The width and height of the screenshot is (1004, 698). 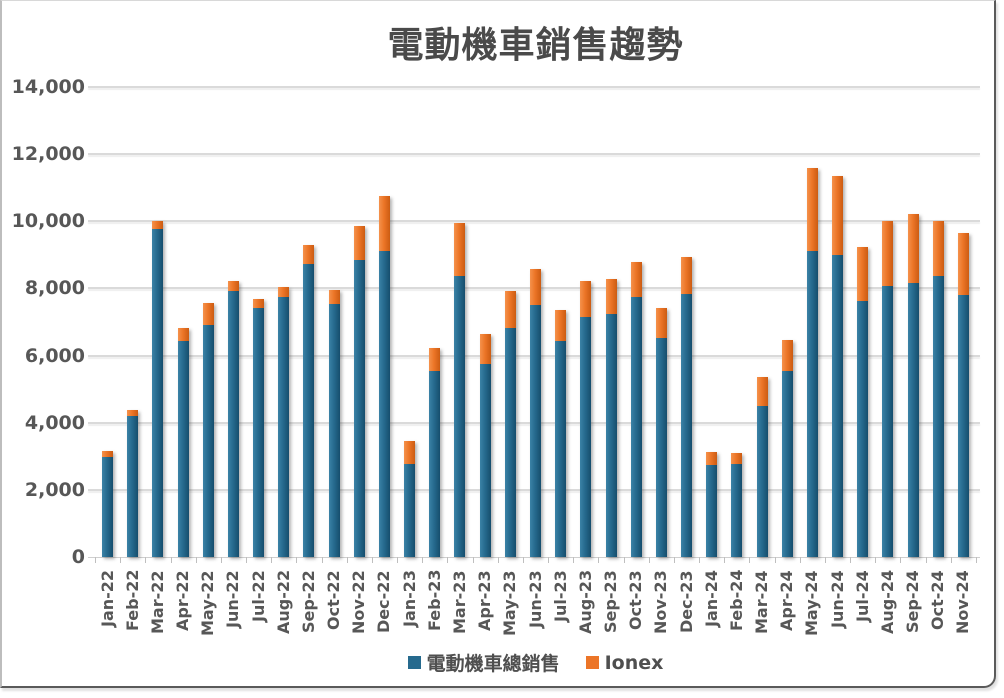 What do you see at coordinates (78, 557) in the screenshot?
I see `y-axis-tick-label: 0` at bounding box center [78, 557].